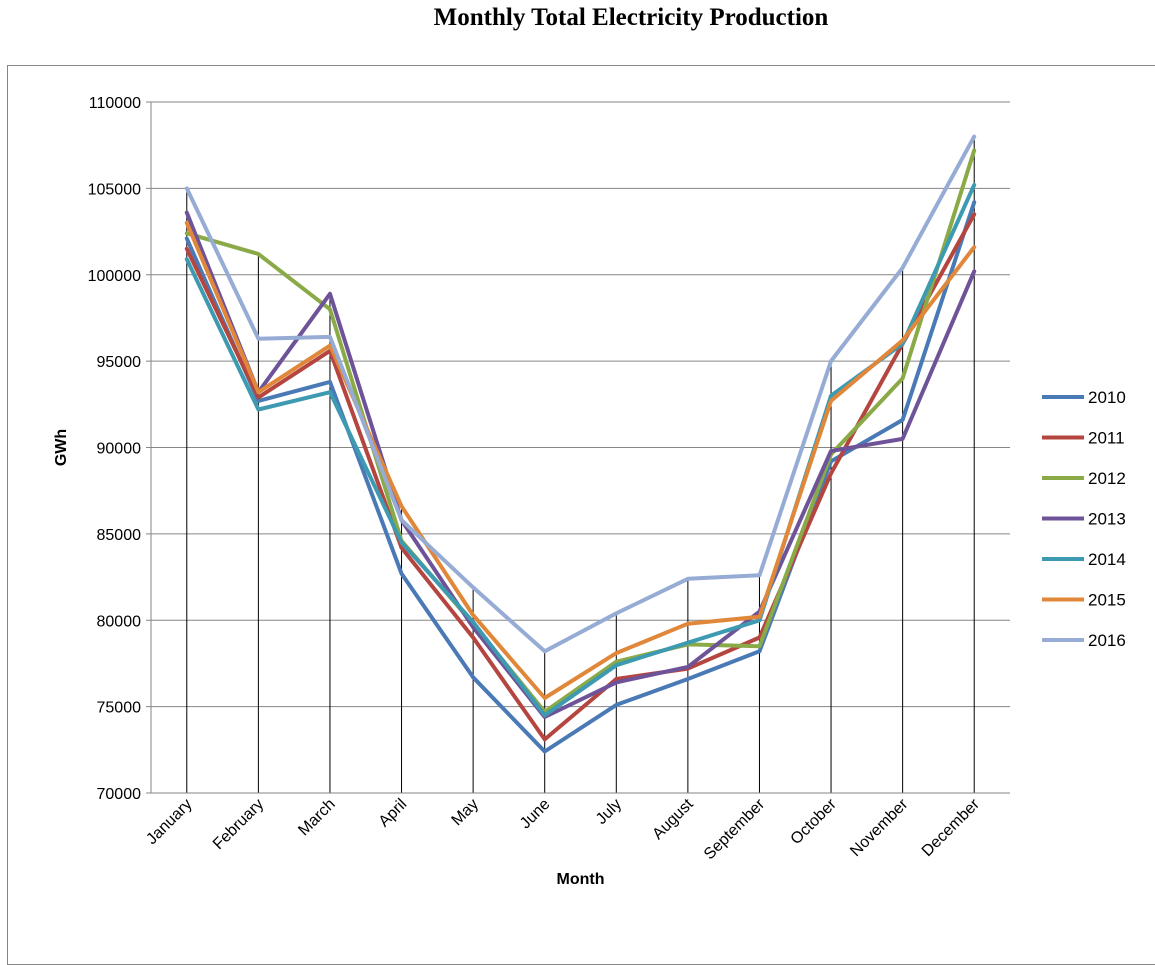 The image size is (1155, 965). What do you see at coordinates (735, 829) in the screenshot?
I see `x-tick-label: September` at bounding box center [735, 829].